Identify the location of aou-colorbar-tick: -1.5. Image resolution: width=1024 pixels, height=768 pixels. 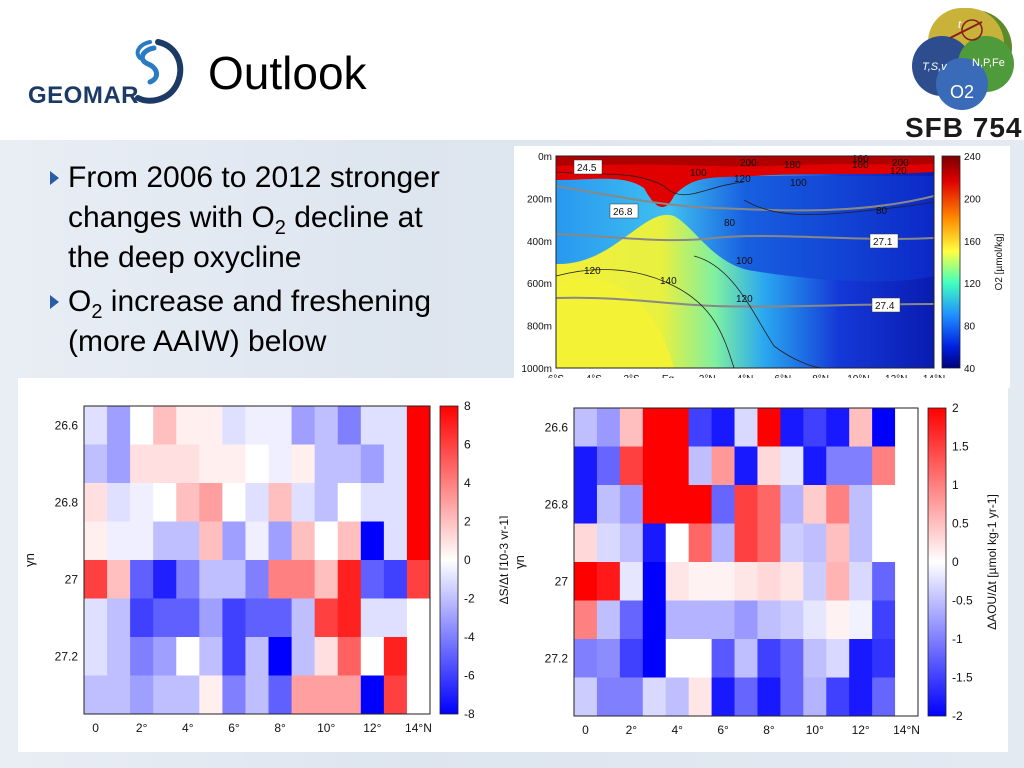
(962, 678).